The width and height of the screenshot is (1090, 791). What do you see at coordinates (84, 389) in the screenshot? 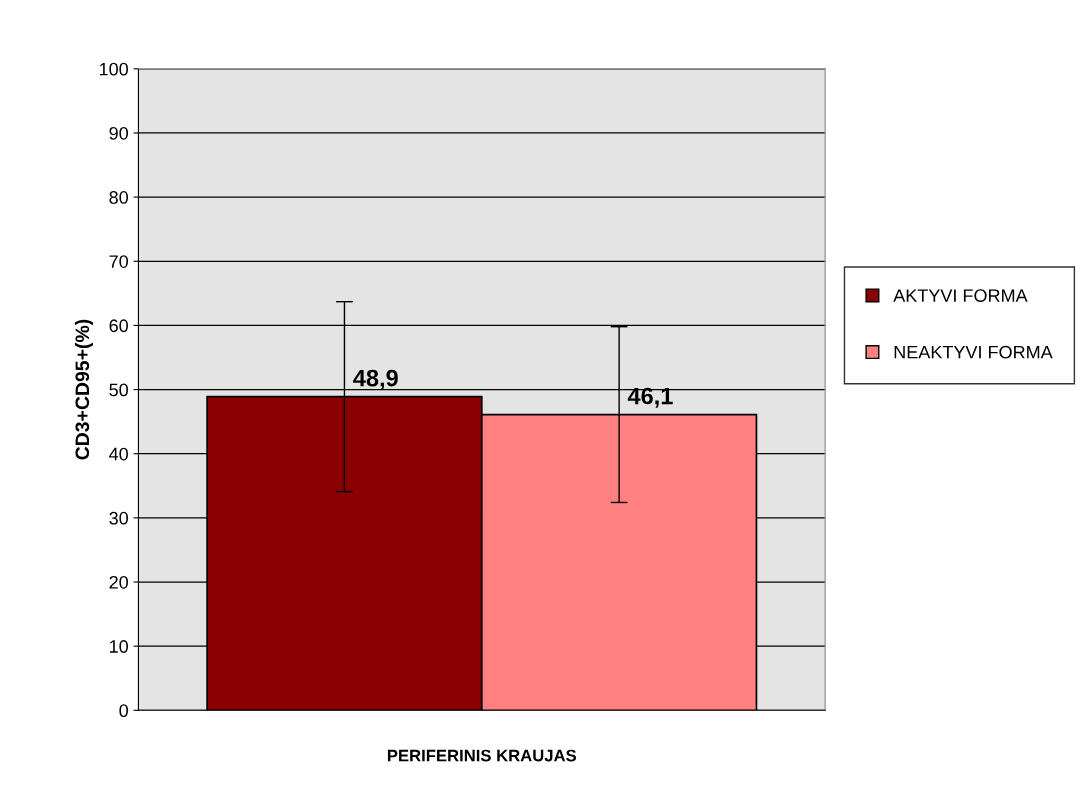
I see `y-axis-title: CD3+CD95+(%)` at bounding box center [84, 389].